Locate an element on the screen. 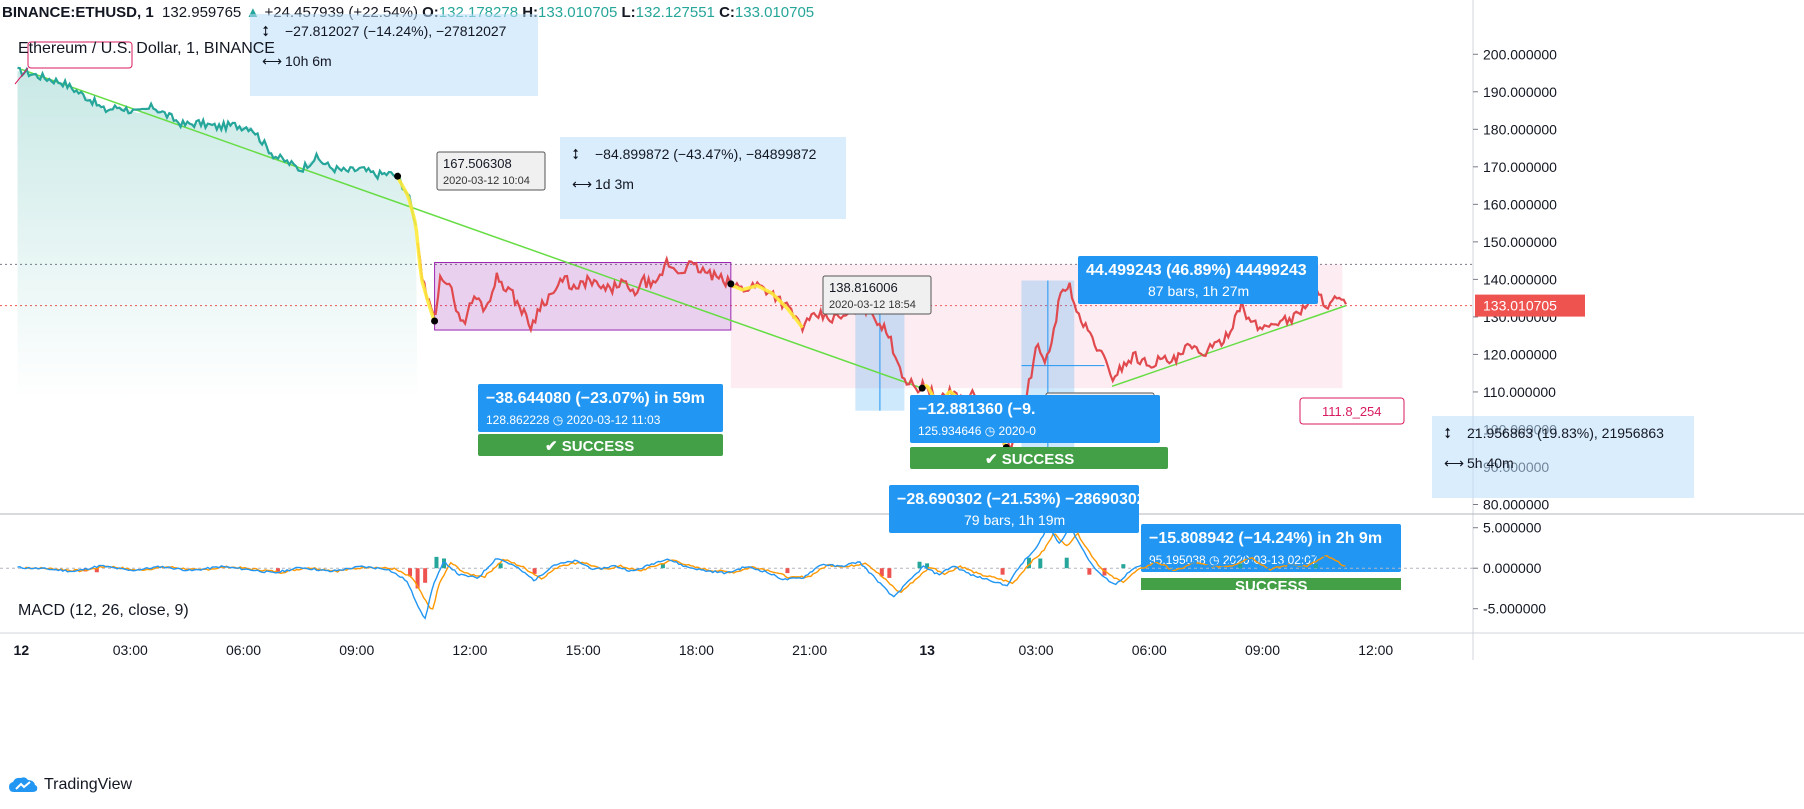 This screenshot has width=1804, height=809. info-box-mid-range-icon: ⭥ is located at coordinates (576, 154).